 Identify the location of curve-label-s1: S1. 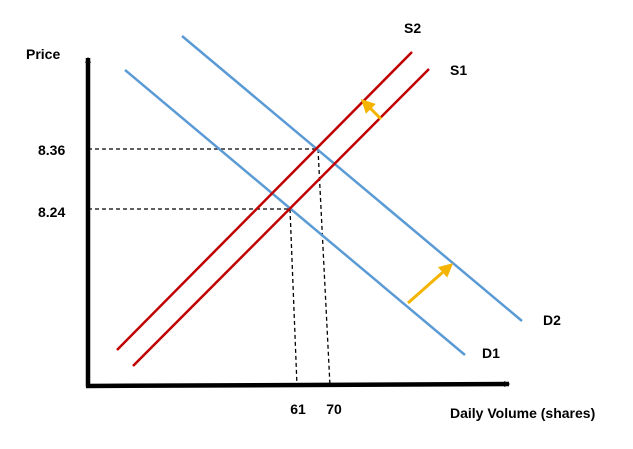
(458, 70).